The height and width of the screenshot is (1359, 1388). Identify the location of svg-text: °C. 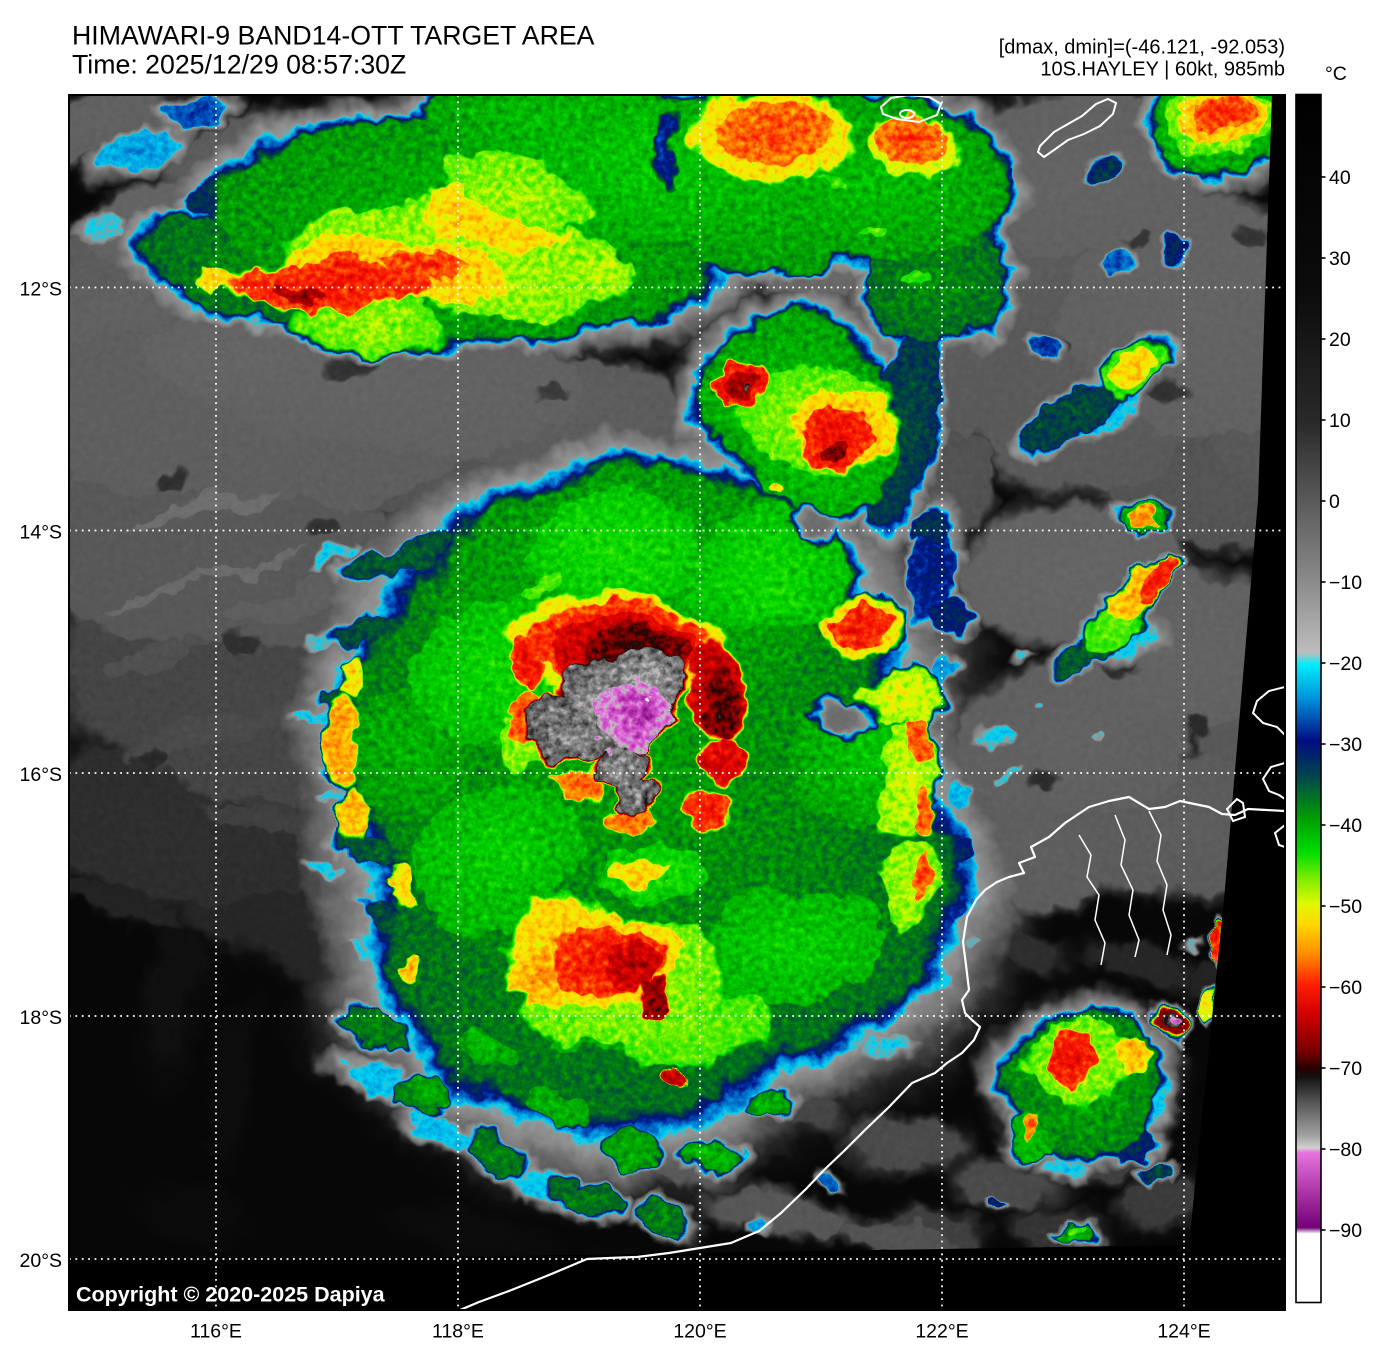
(1336, 74).